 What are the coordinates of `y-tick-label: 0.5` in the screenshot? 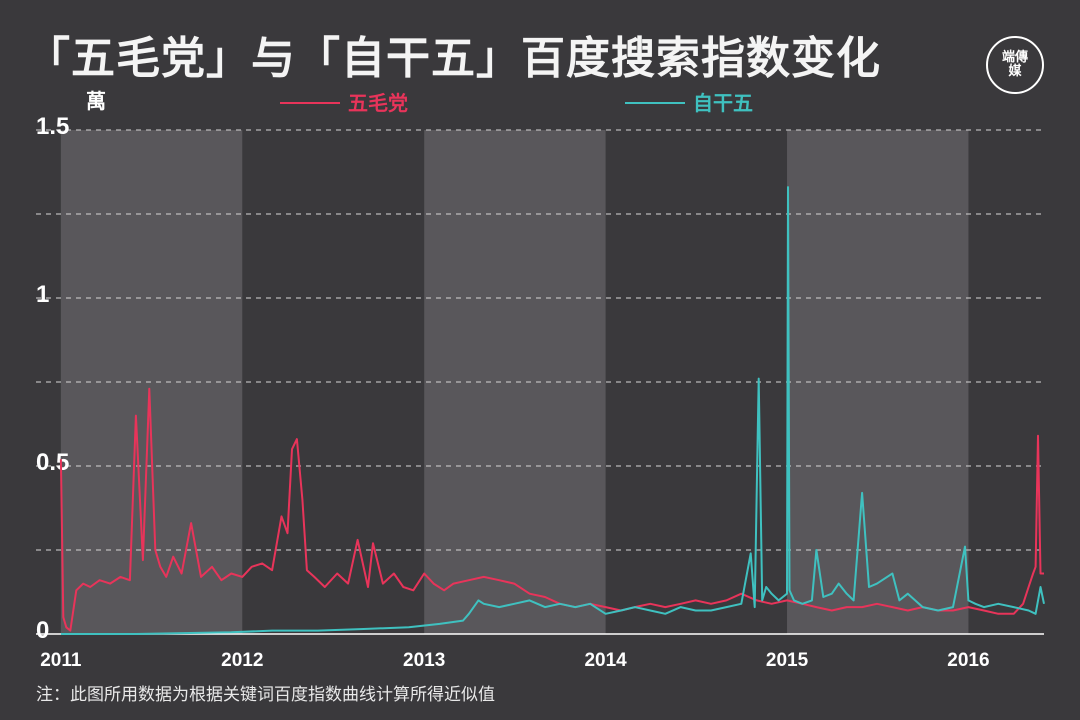 It's located at (52, 462).